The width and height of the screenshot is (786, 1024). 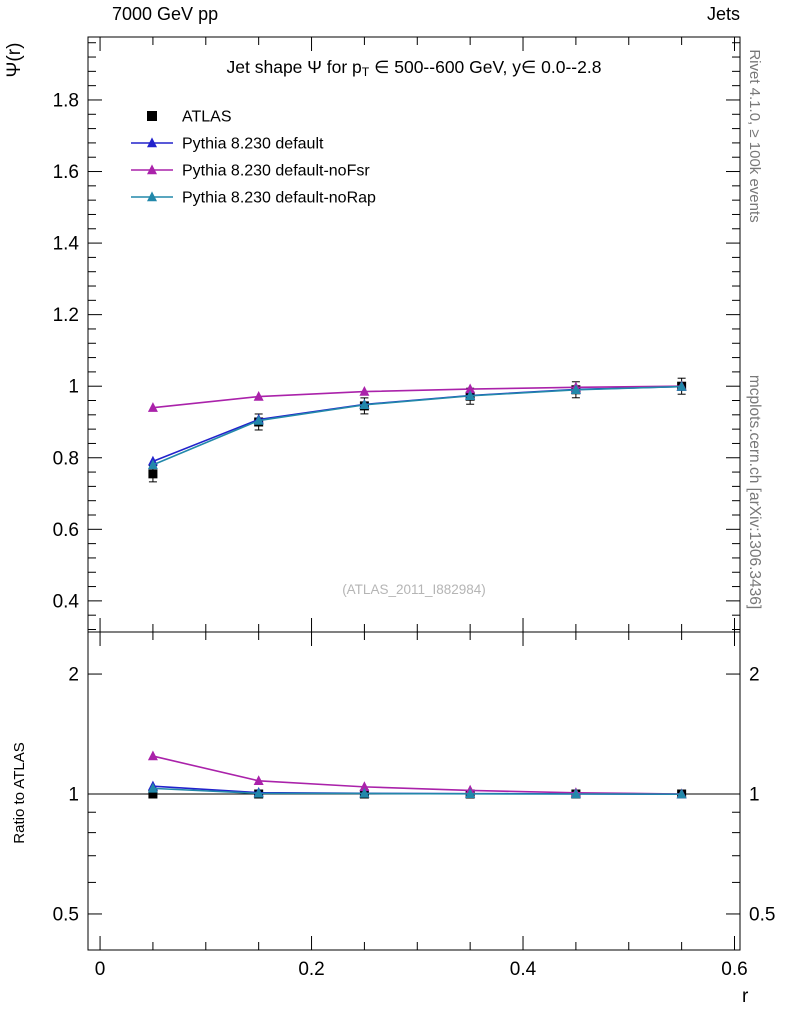 What do you see at coordinates (745, 996) in the screenshot?
I see `x-axis-title: r` at bounding box center [745, 996].